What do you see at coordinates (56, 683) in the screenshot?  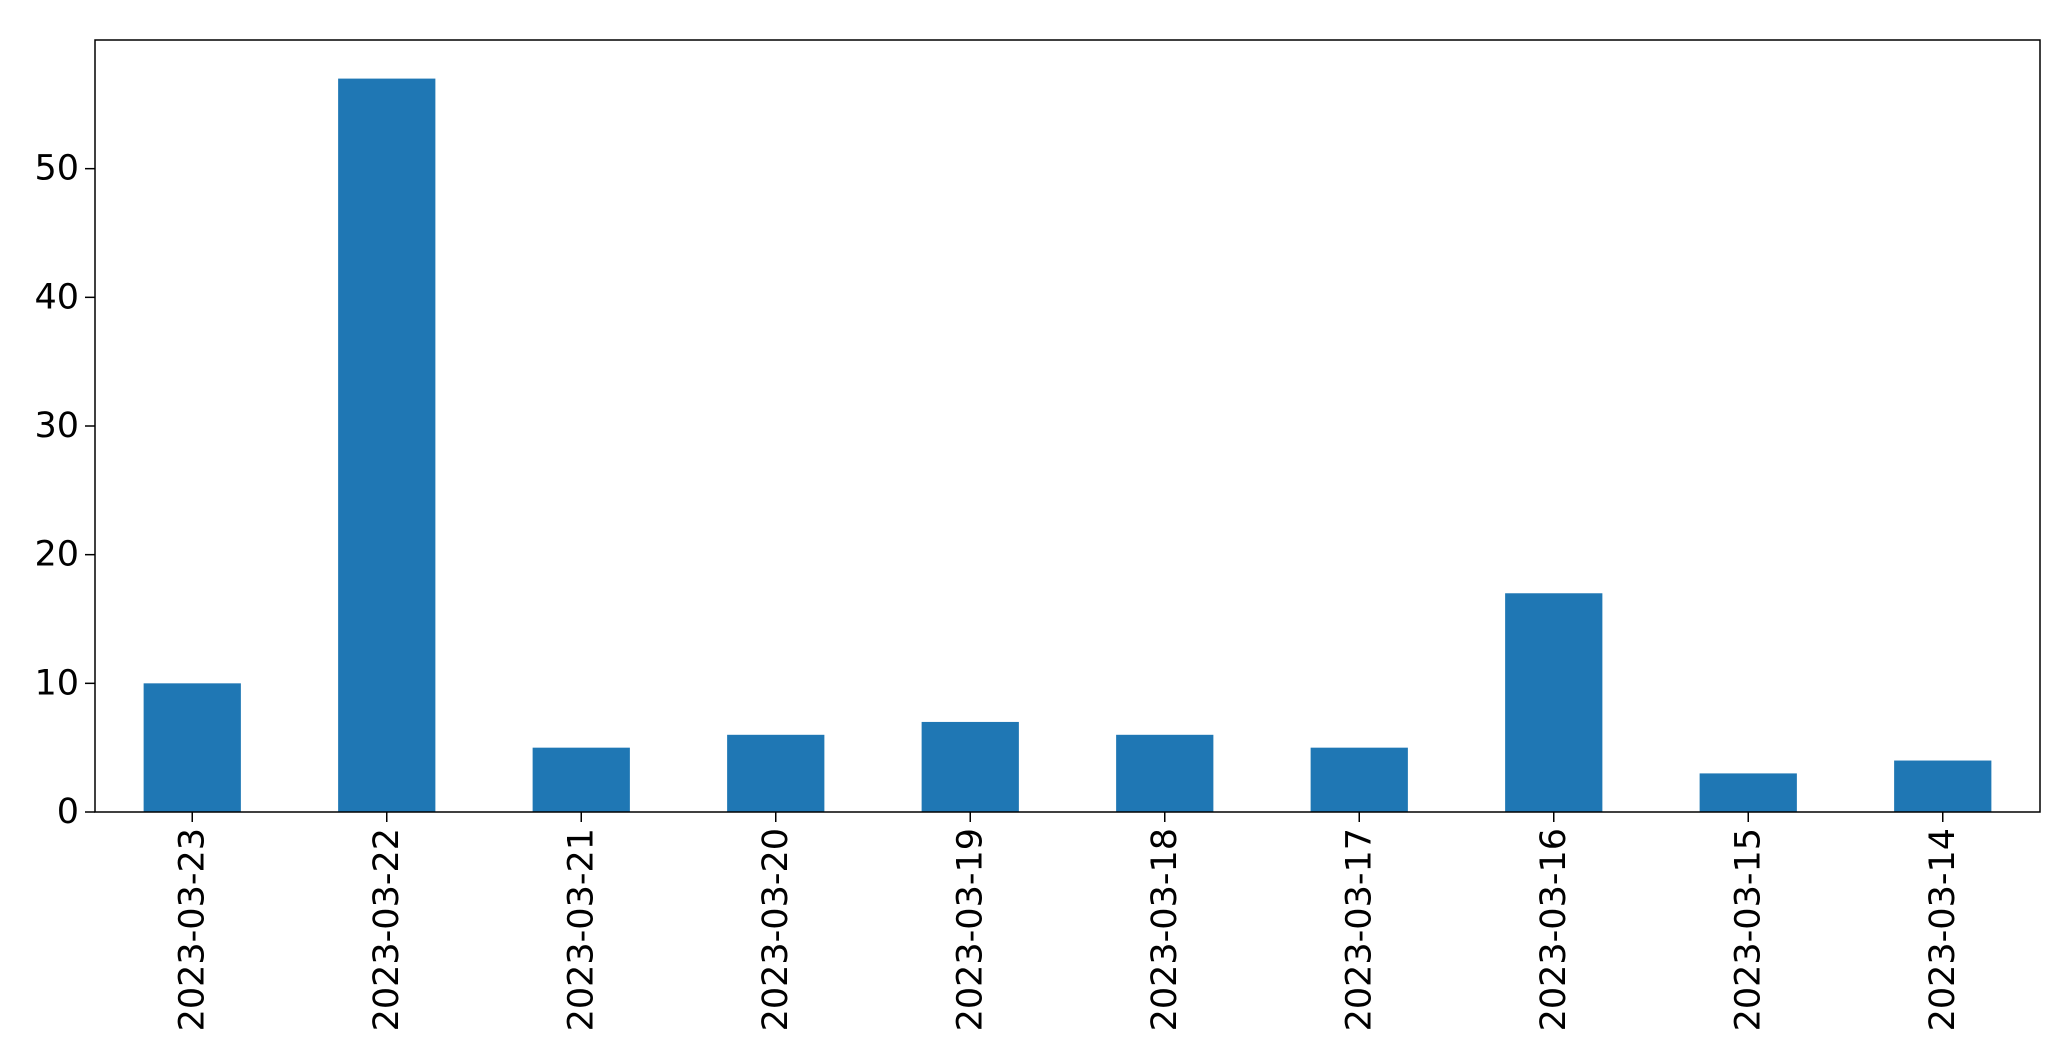 I see `y-tick-label: 10` at bounding box center [56, 683].